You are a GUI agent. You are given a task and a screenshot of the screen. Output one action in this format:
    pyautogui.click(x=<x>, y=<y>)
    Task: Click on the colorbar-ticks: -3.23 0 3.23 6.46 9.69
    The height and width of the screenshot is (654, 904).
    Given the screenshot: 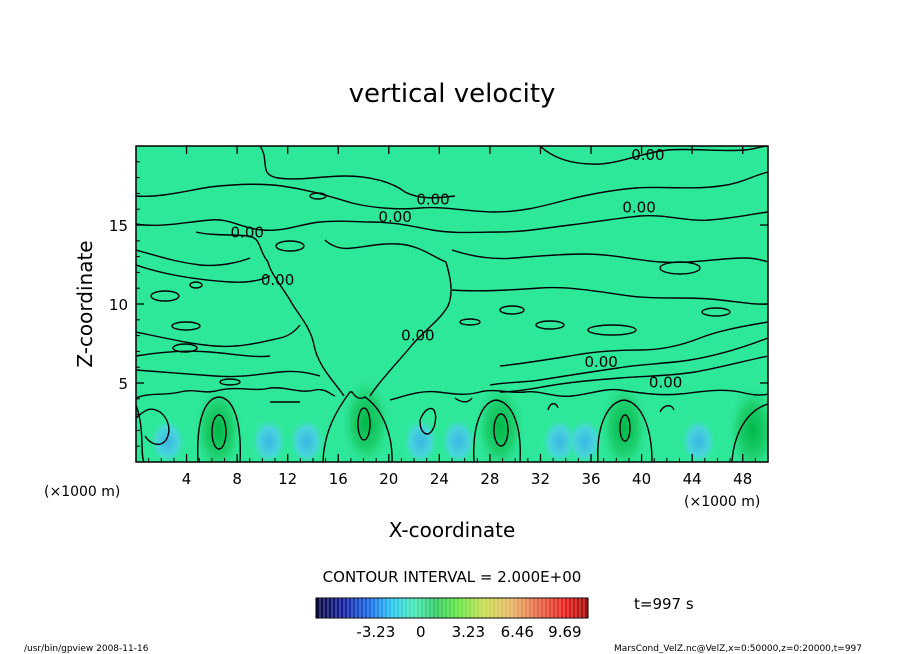 What is the action you would take?
    pyautogui.click(x=468, y=632)
    